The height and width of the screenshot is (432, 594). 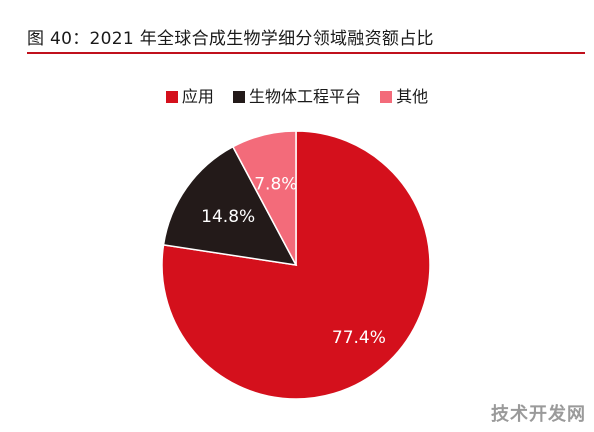 I want to click on data-label-application: 77.4%, so click(x=359, y=338).